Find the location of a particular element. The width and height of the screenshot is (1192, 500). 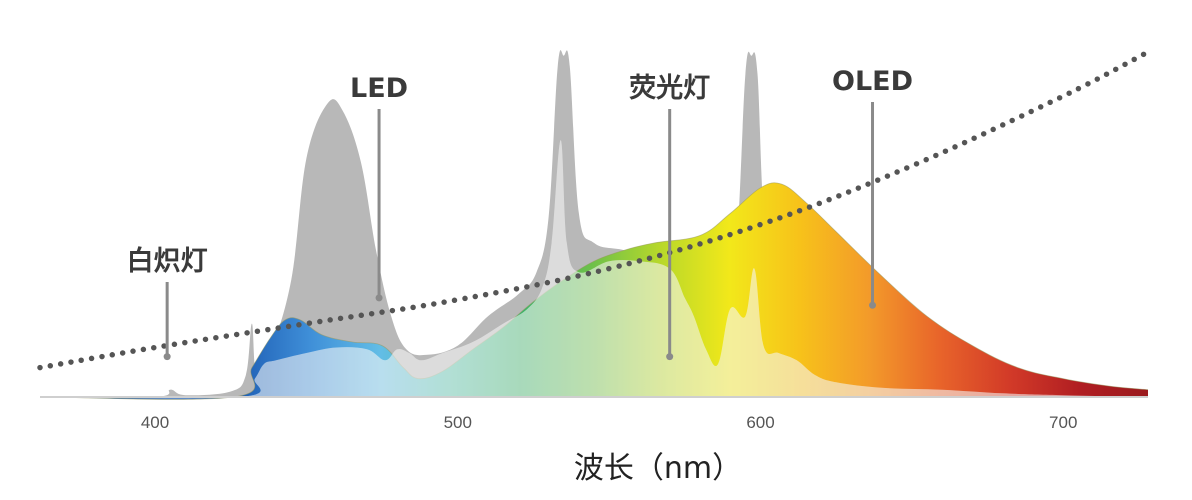

incandescent-leader-dot is located at coordinates (167, 357).